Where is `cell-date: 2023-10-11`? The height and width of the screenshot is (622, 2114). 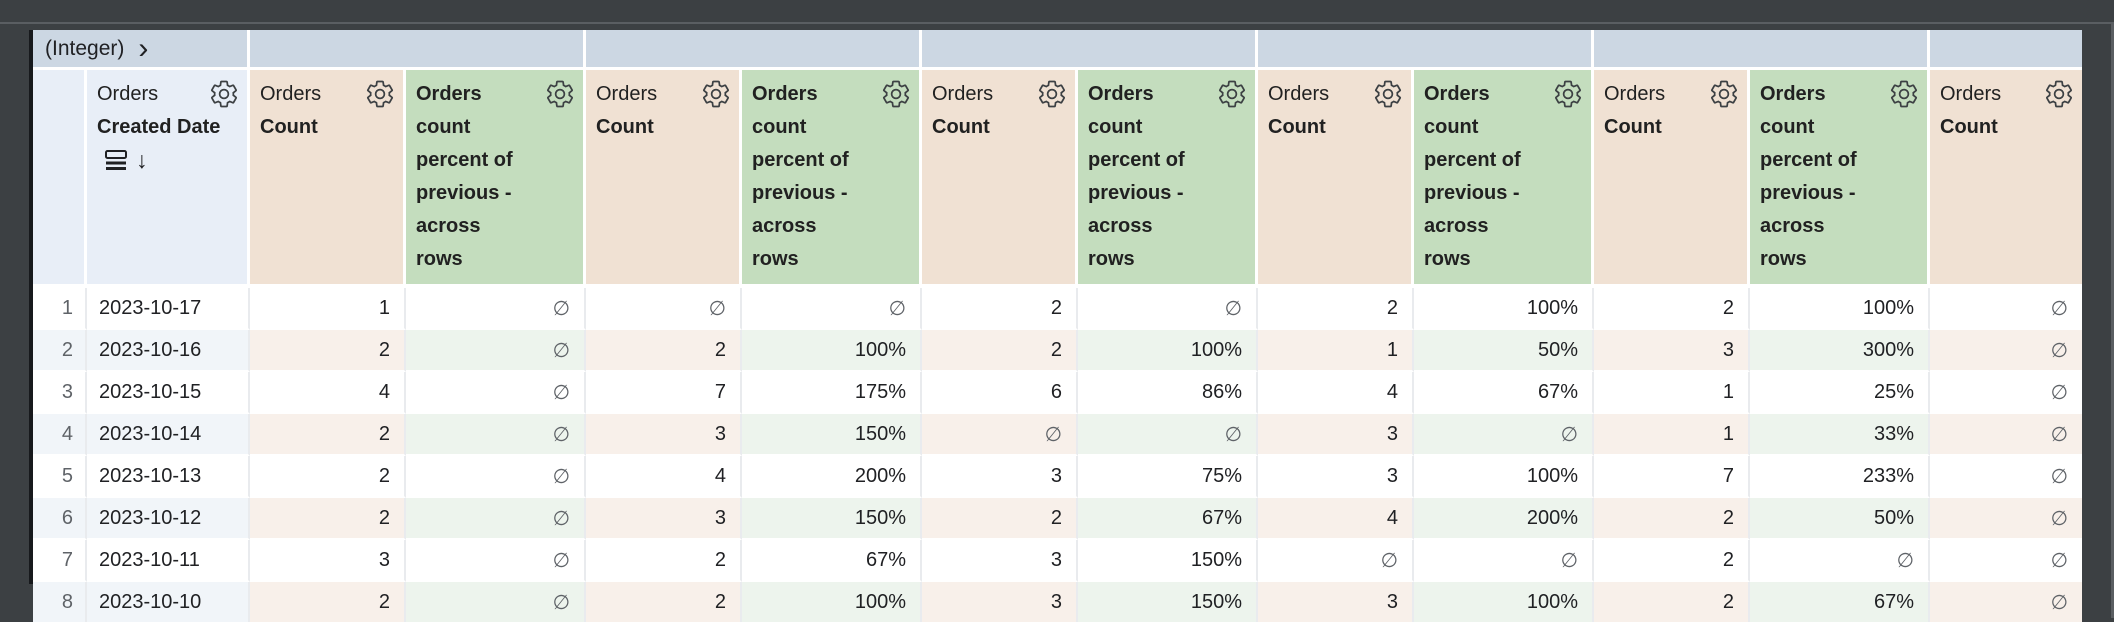 cell-date: 2023-10-11 is located at coordinates (168, 561).